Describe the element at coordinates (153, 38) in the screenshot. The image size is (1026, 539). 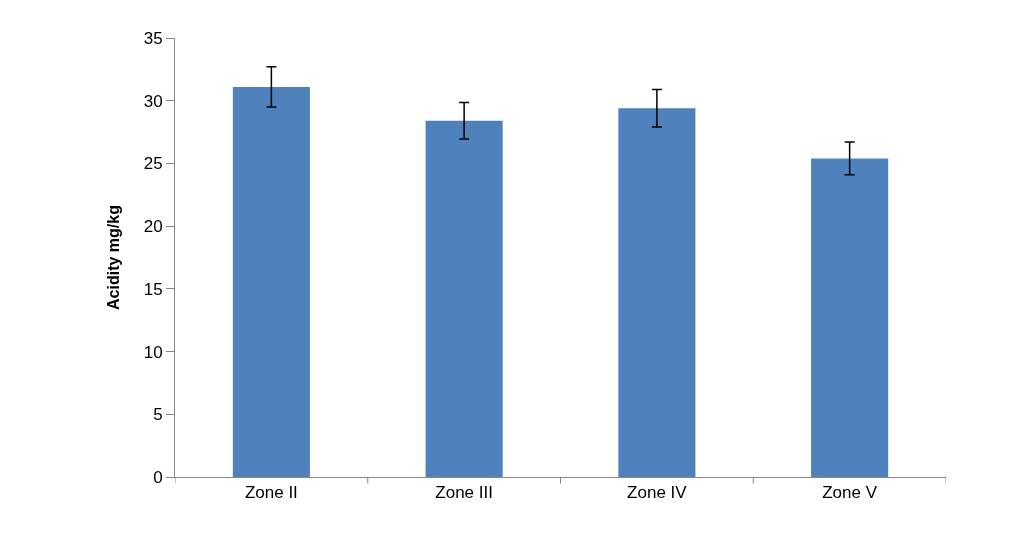
I see `y-tick-label: 35` at that location.